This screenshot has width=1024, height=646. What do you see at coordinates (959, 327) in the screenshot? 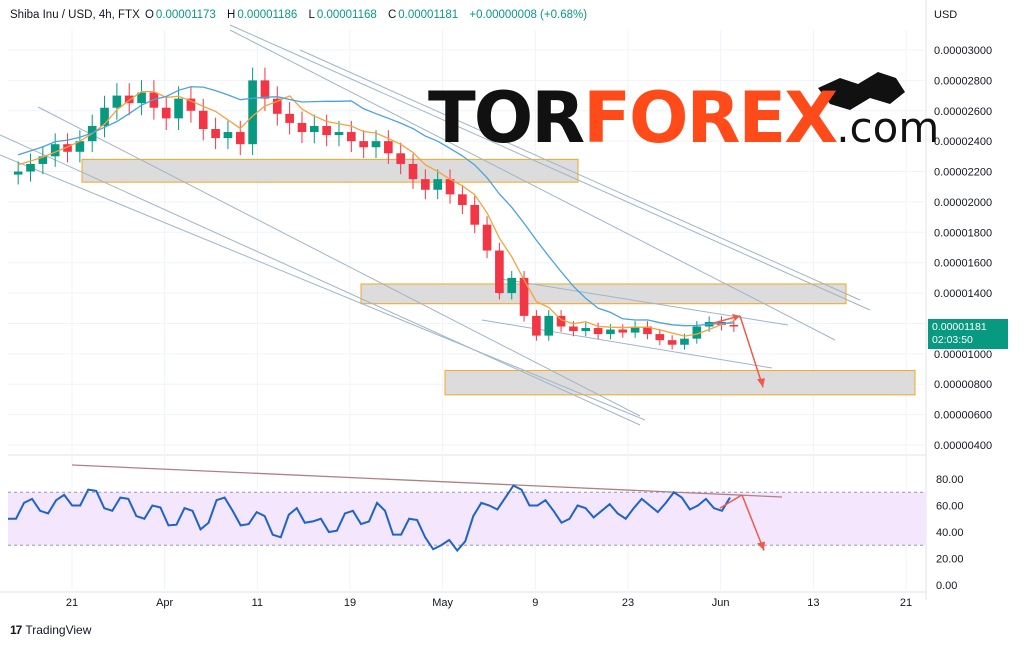
I see `last-price-value: 0.00001181` at bounding box center [959, 327].